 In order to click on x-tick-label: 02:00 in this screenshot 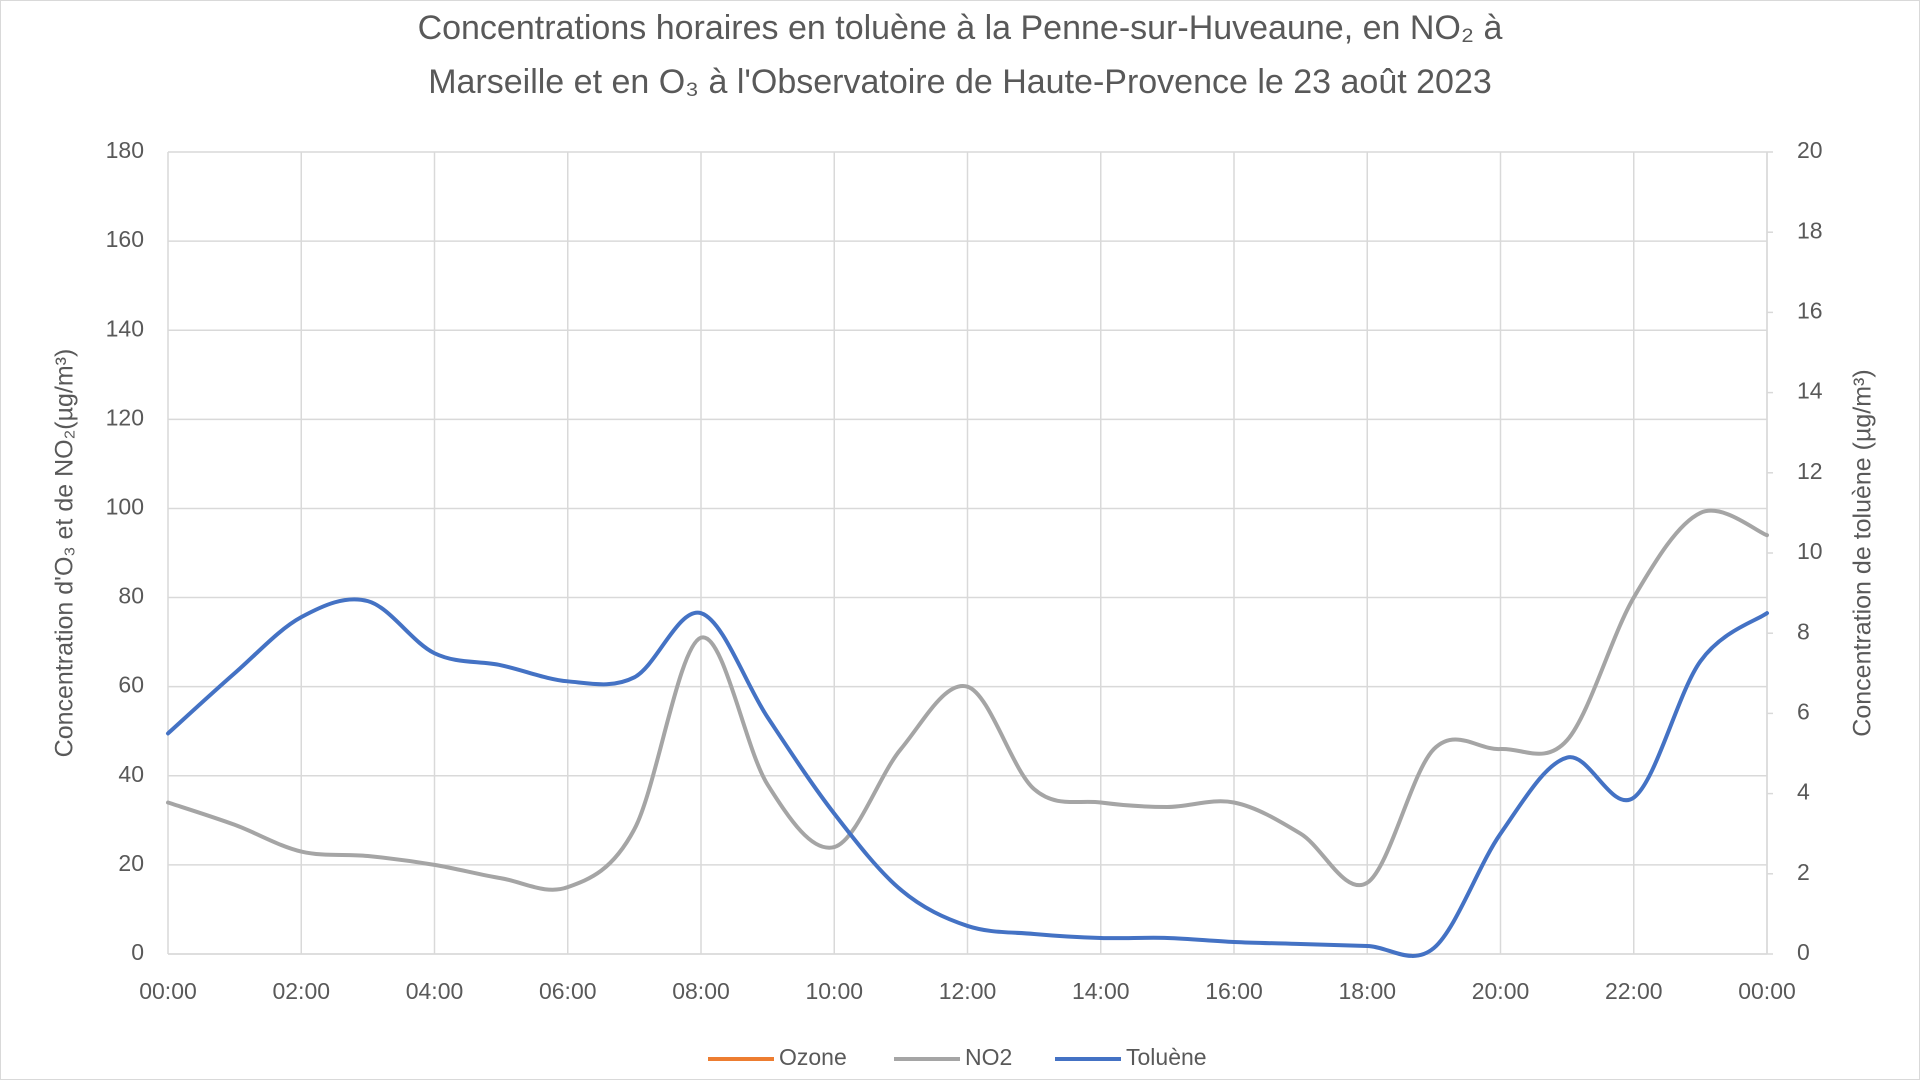, I will do `click(301, 991)`.